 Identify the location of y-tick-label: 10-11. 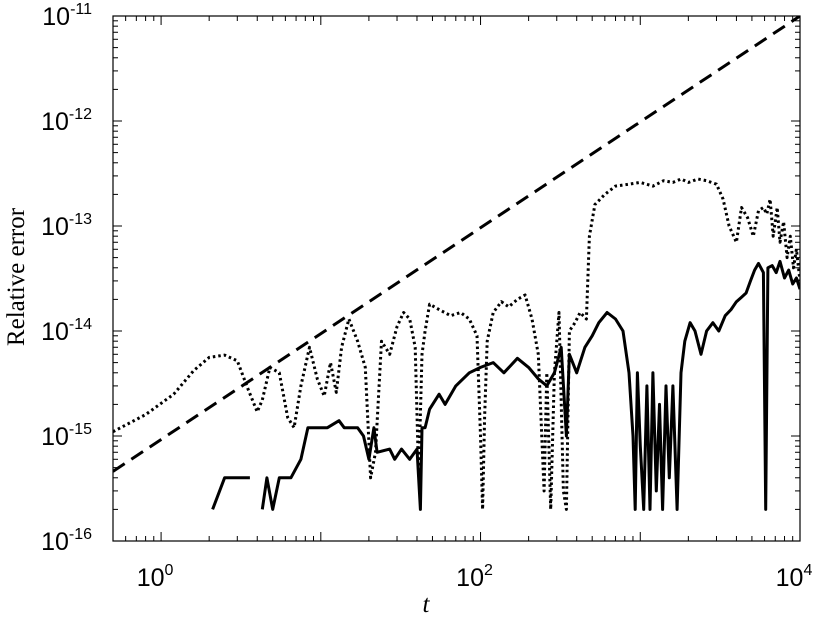
(67, 16).